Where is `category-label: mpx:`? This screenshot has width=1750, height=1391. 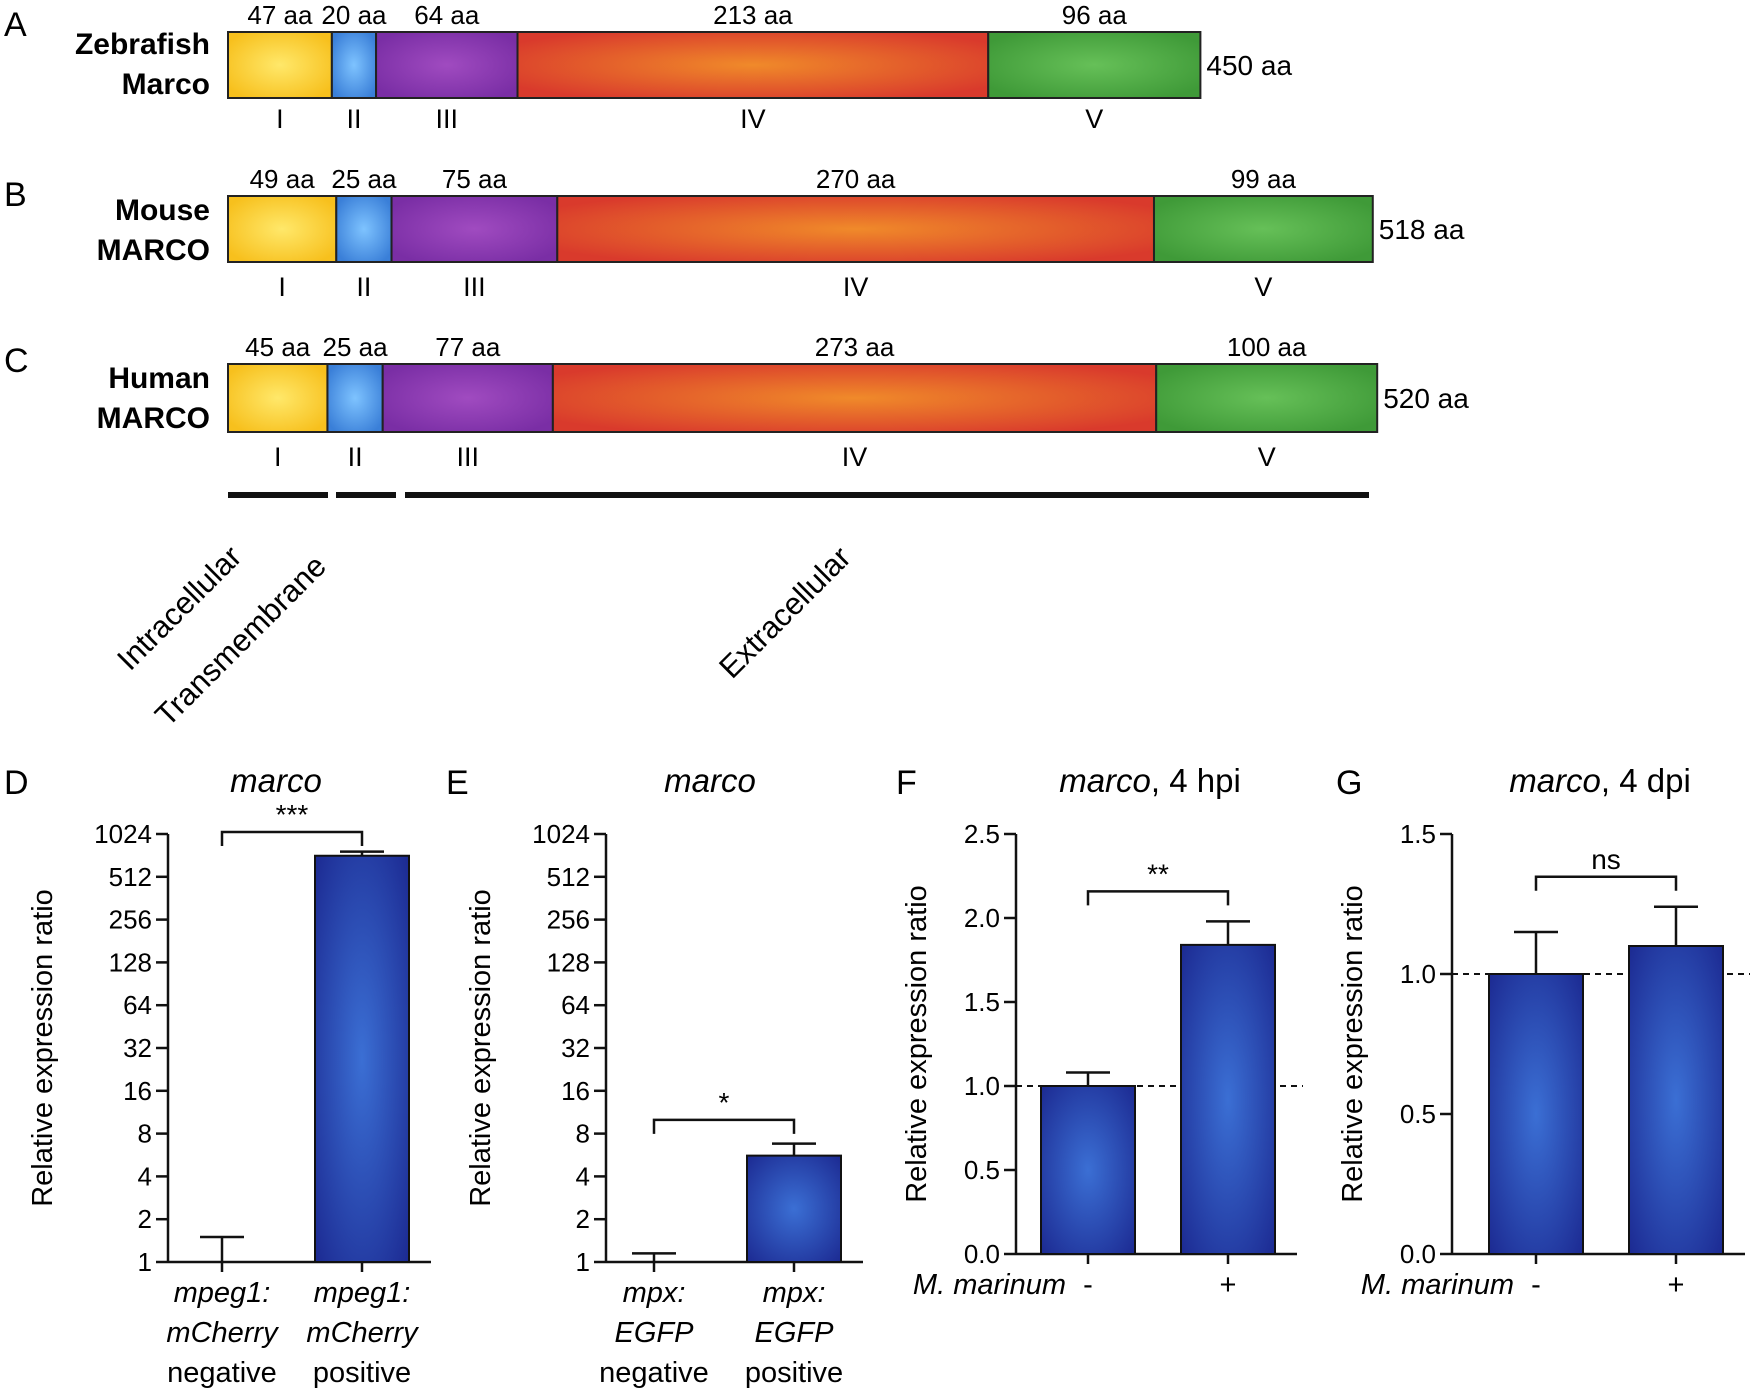
category-label: mpx: is located at coordinates (794, 1293).